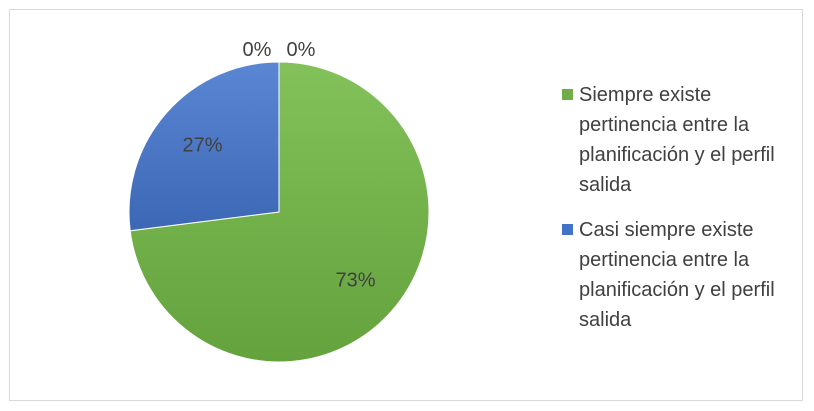 This screenshot has height=411, width=814. I want to click on slice-label-1: 27%, so click(202, 146).